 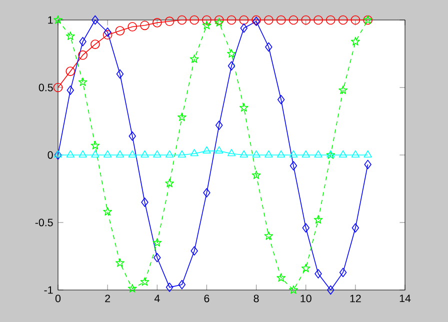 I want to click on y-tick-label: 0.5, so click(x=45, y=88).